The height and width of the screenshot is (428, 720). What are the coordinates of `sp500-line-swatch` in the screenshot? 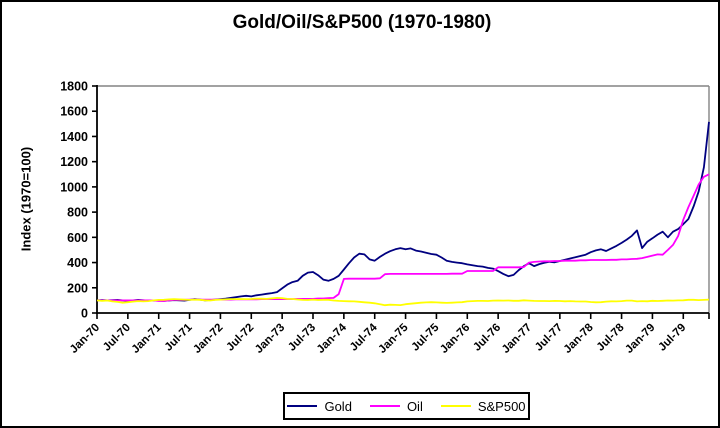 It's located at (455, 406).